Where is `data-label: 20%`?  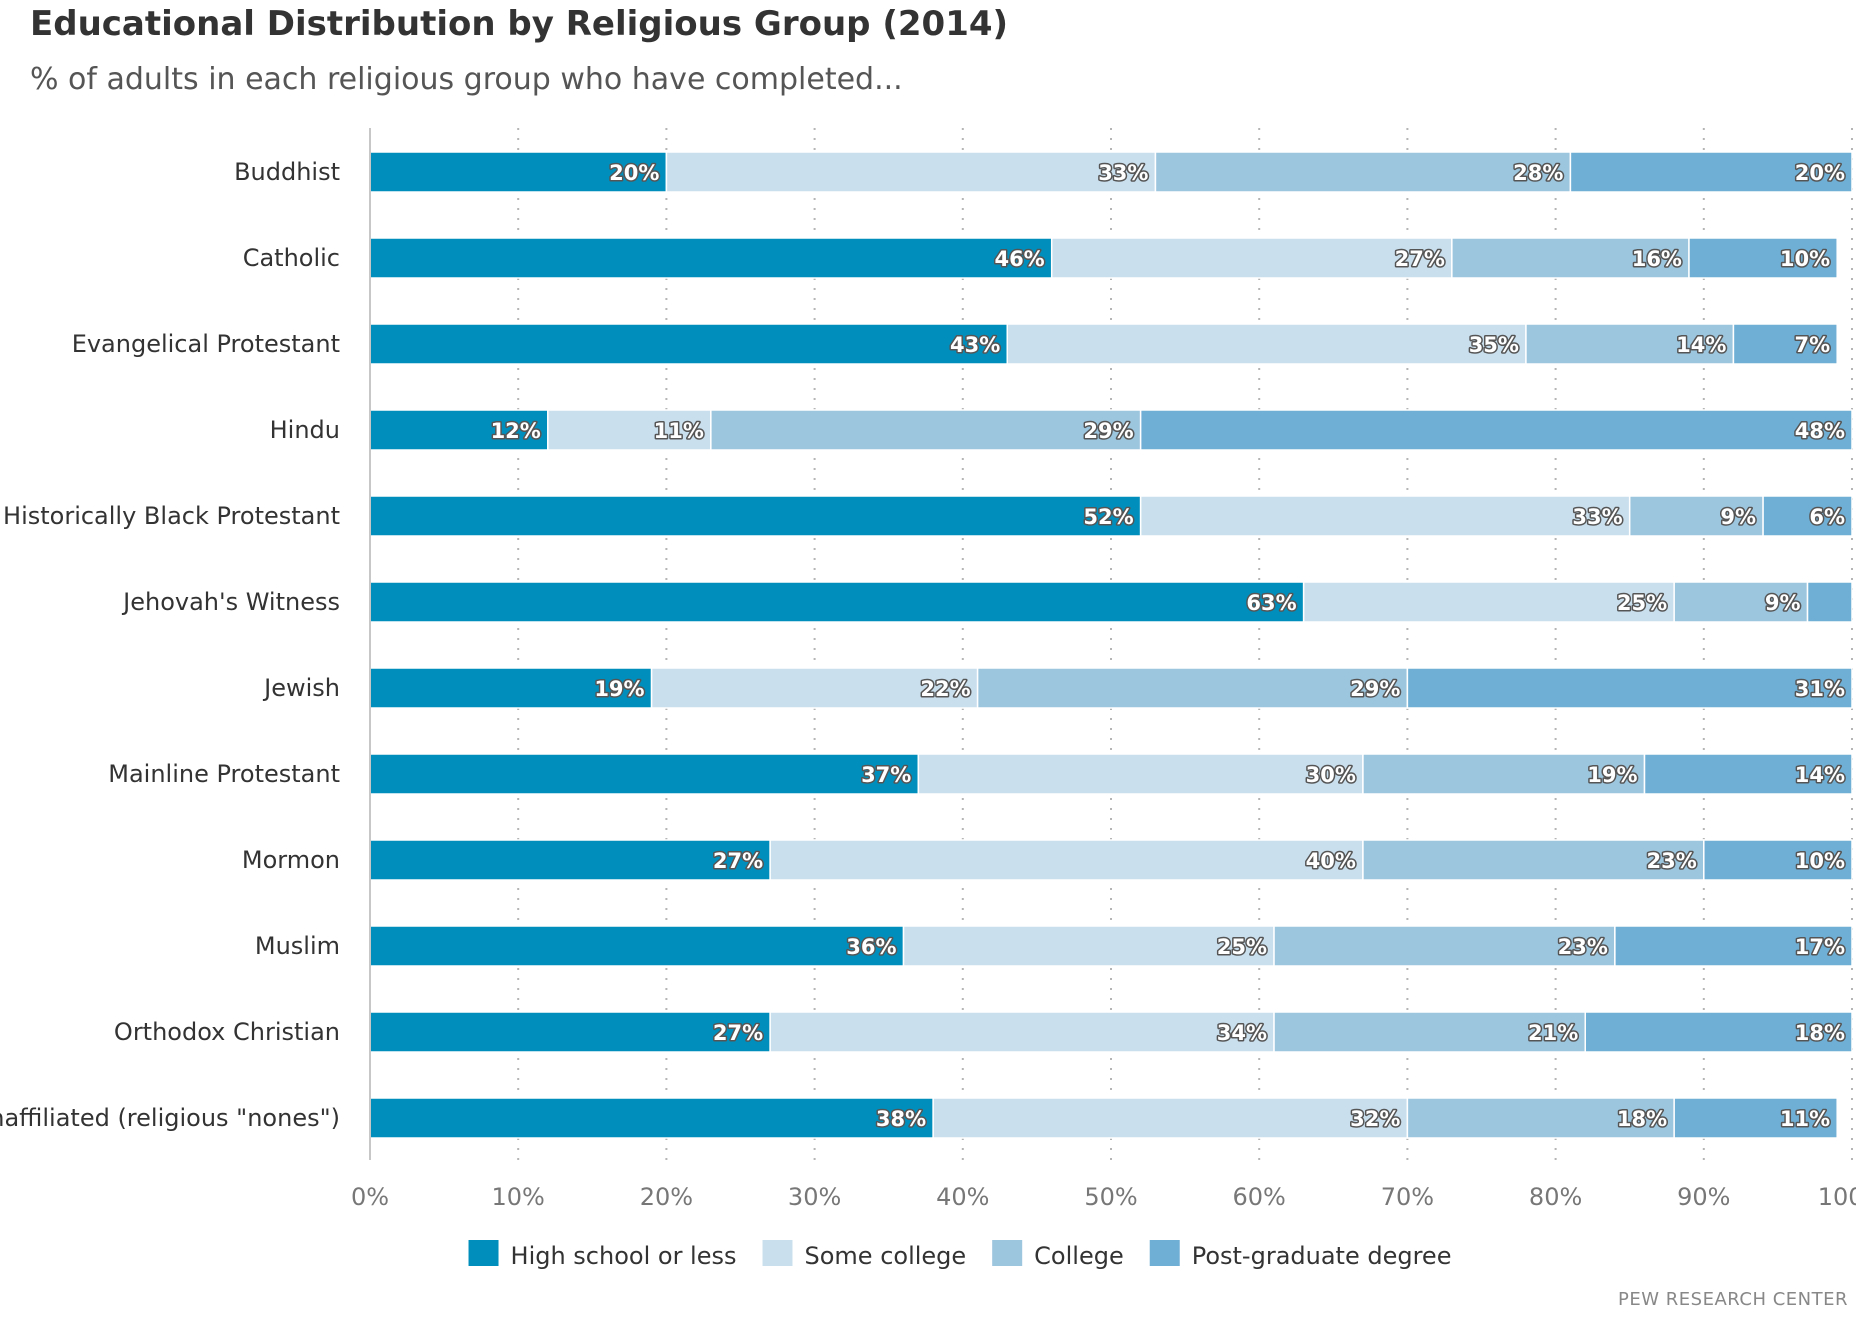
data-label: 20% is located at coordinates (634, 173).